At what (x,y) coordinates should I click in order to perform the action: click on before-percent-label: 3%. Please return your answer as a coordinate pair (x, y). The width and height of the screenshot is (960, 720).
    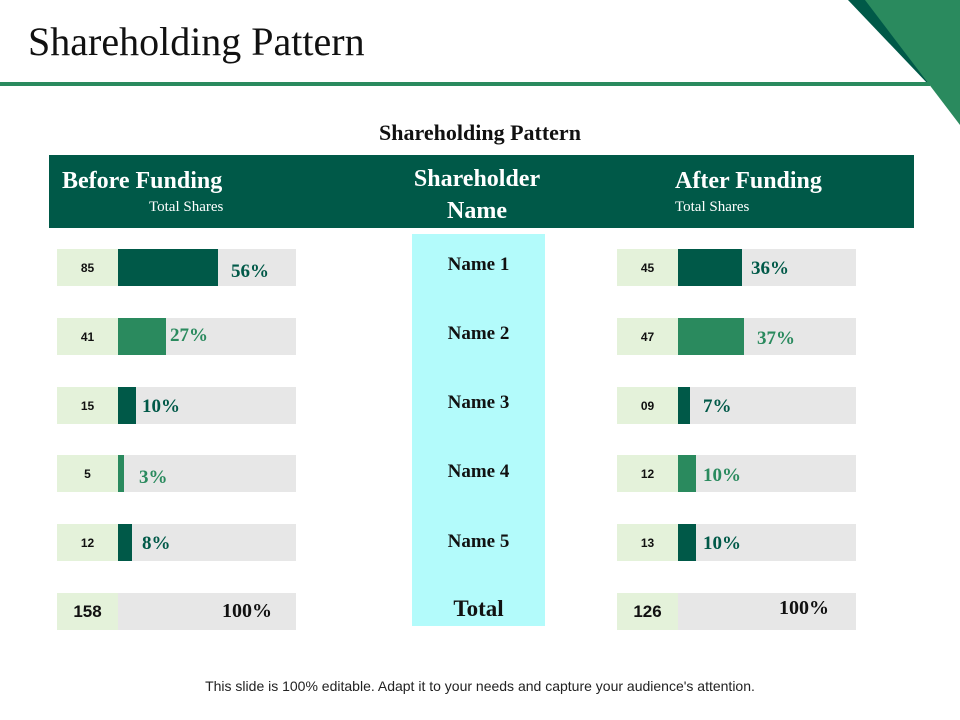
    Looking at the image, I should click on (153, 477).